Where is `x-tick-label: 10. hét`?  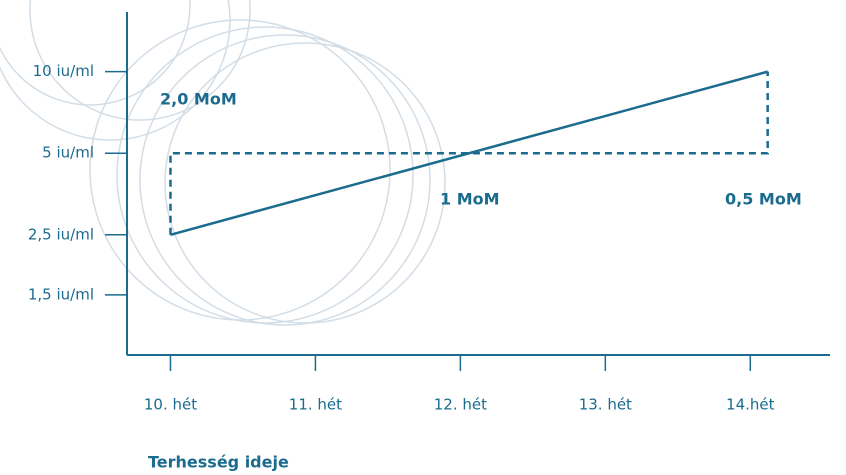 x-tick-label: 10. hét is located at coordinates (170, 405).